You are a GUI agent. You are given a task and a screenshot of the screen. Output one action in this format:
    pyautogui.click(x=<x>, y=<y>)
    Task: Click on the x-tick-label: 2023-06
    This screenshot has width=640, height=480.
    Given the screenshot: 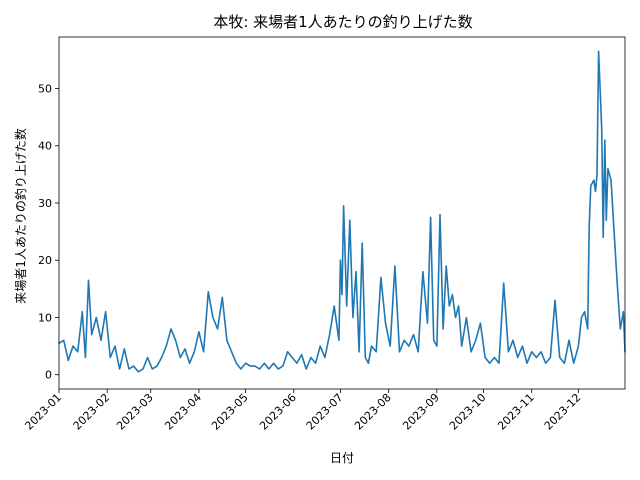 What is the action you would take?
    pyautogui.click(x=278, y=412)
    